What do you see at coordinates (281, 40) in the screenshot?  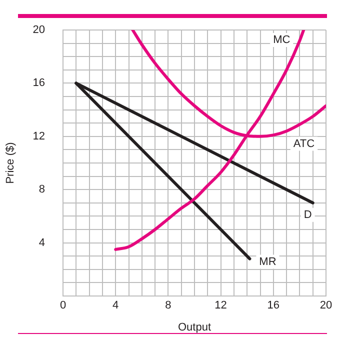 I see `series-label: MC` at bounding box center [281, 40].